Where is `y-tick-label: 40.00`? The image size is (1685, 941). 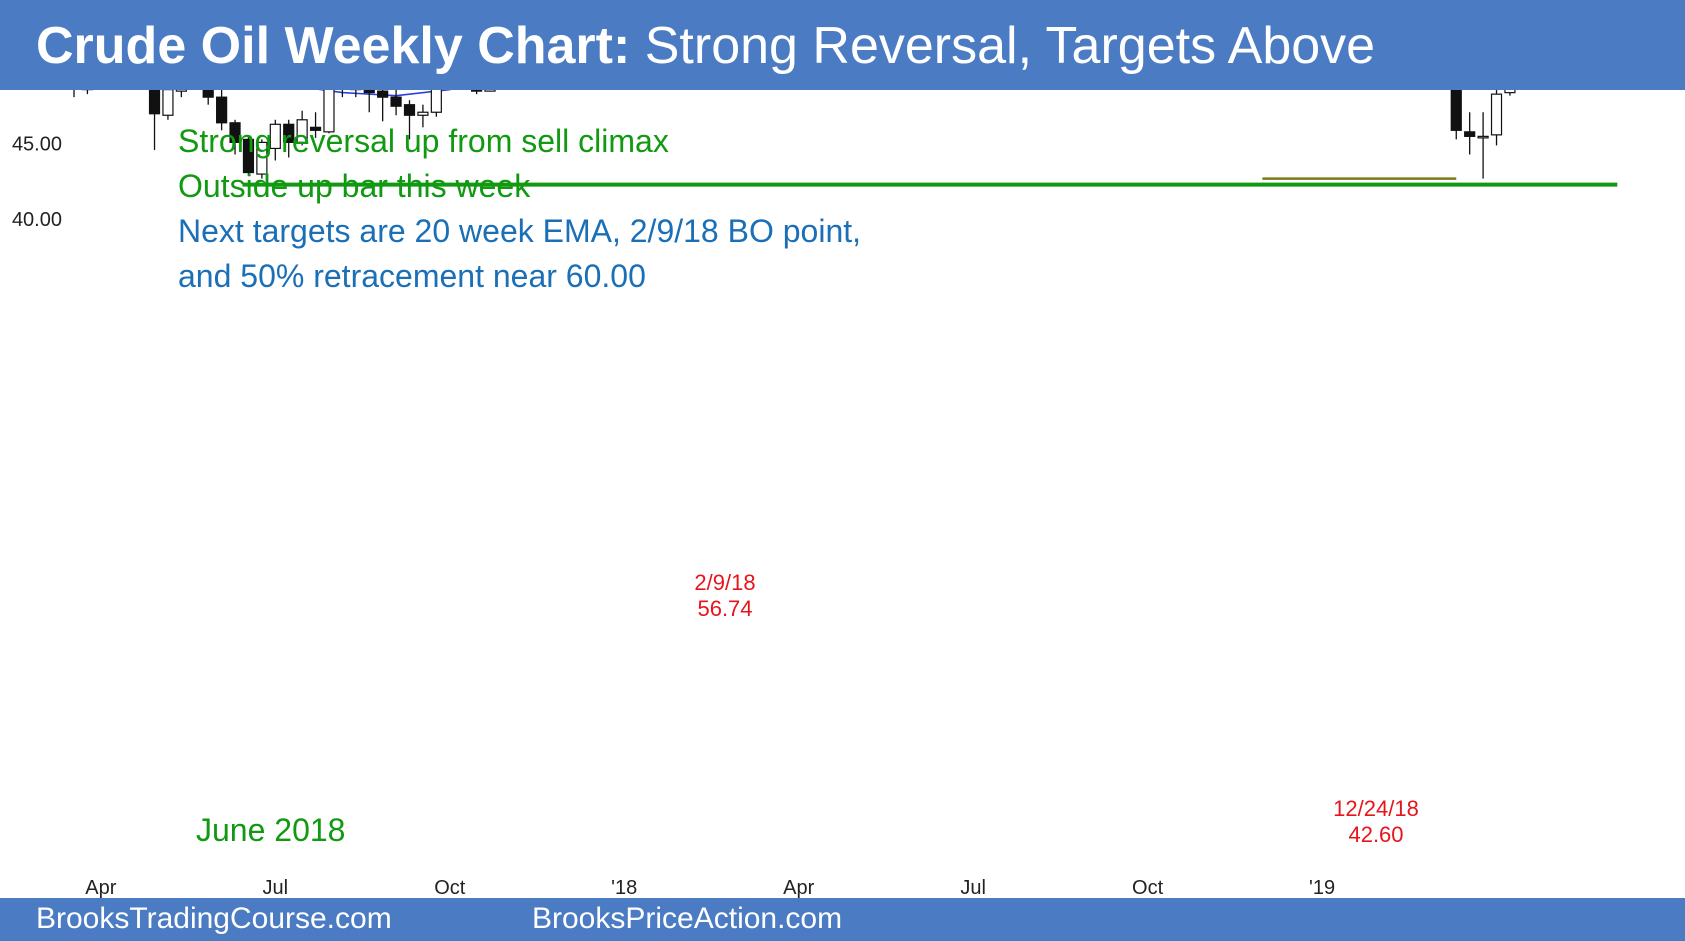
y-tick-label: 40.00 is located at coordinates (37, 220).